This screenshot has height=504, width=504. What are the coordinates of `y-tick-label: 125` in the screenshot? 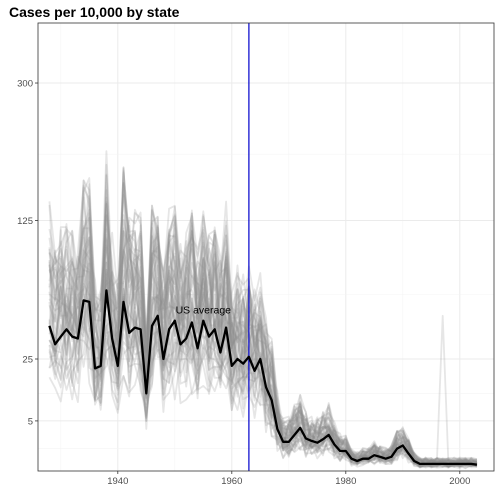 It's located at (25, 221).